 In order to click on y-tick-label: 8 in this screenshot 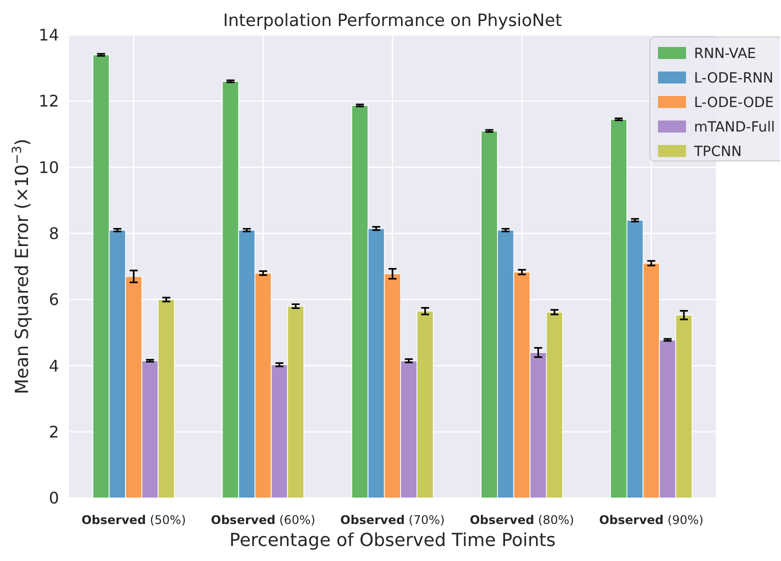, I will do `click(53, 234)`.